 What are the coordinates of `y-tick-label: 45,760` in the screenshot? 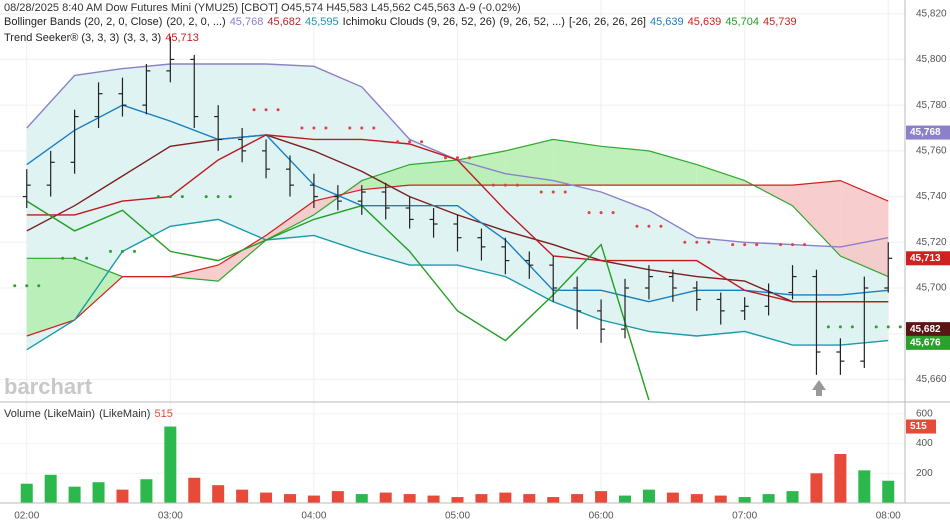 It's located at (931, 150).